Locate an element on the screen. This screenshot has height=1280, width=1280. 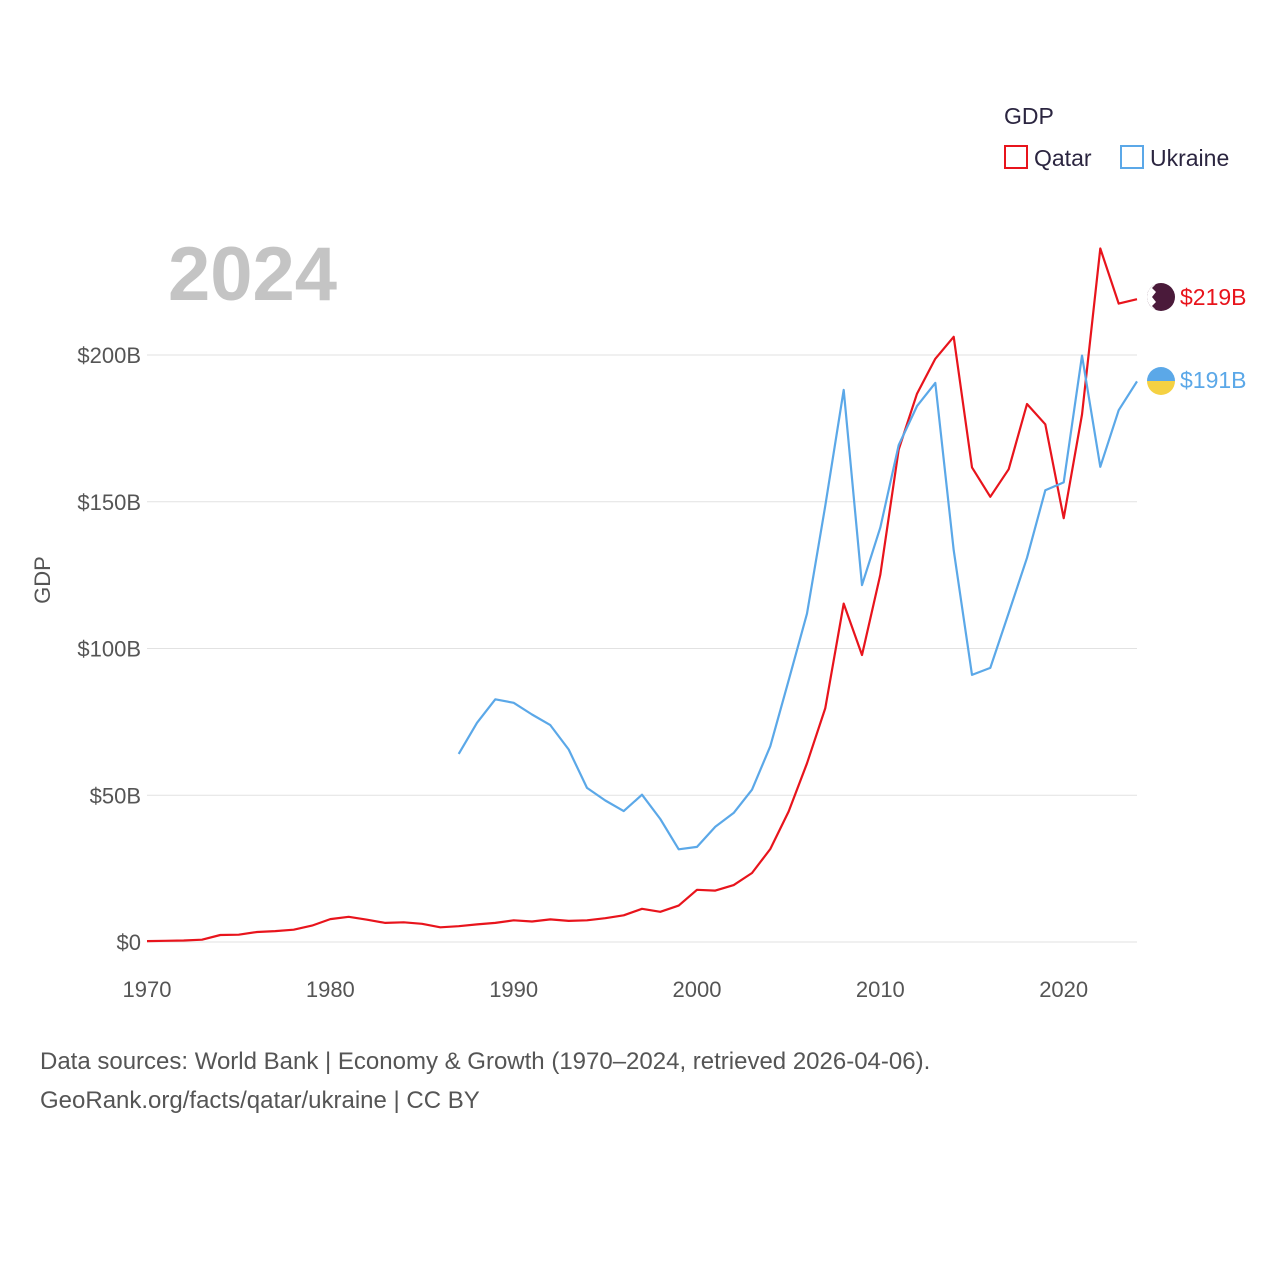
y-tick-label: $100B is located at coordinates (109, 649).